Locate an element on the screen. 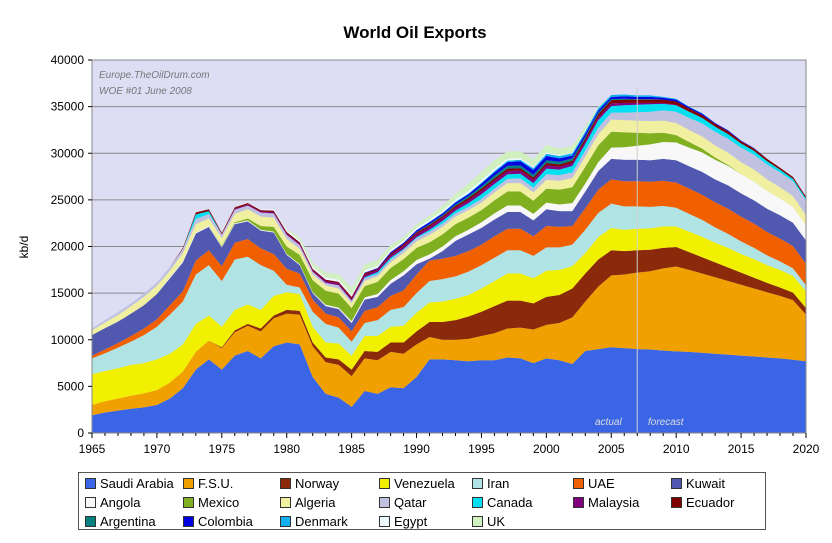 Image resolution: width=832 pixels, height=543 pixels. legend-item-mexico: Mexico is located at coordinates (211, 502).